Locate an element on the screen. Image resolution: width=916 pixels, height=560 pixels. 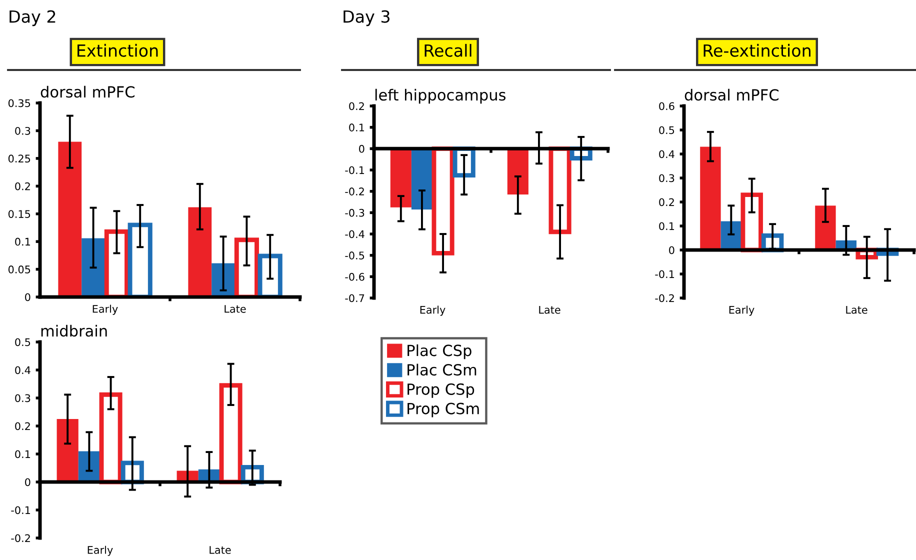
y-tick-label: 0.35 is located at coordinates (19, 103).